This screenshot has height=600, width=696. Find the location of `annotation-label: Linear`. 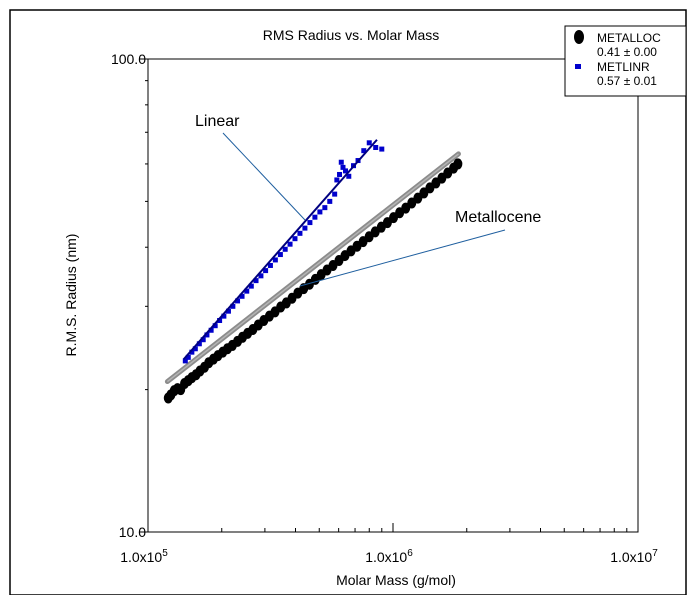

annotation-label: Linear is located at coordinates (217, 121).